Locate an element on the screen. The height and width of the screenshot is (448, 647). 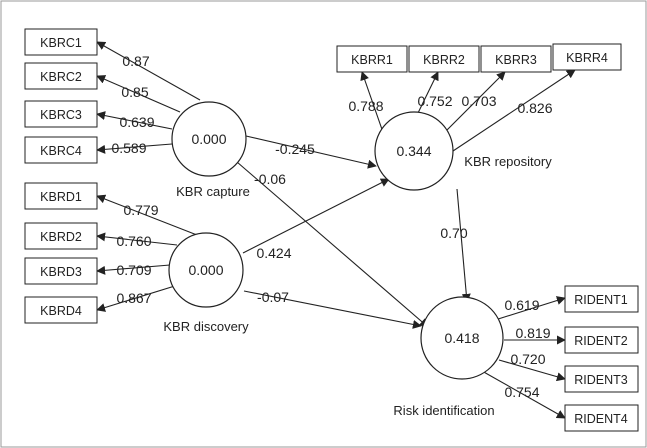
path-line-repository-risk is located at coordinates (463, 245).